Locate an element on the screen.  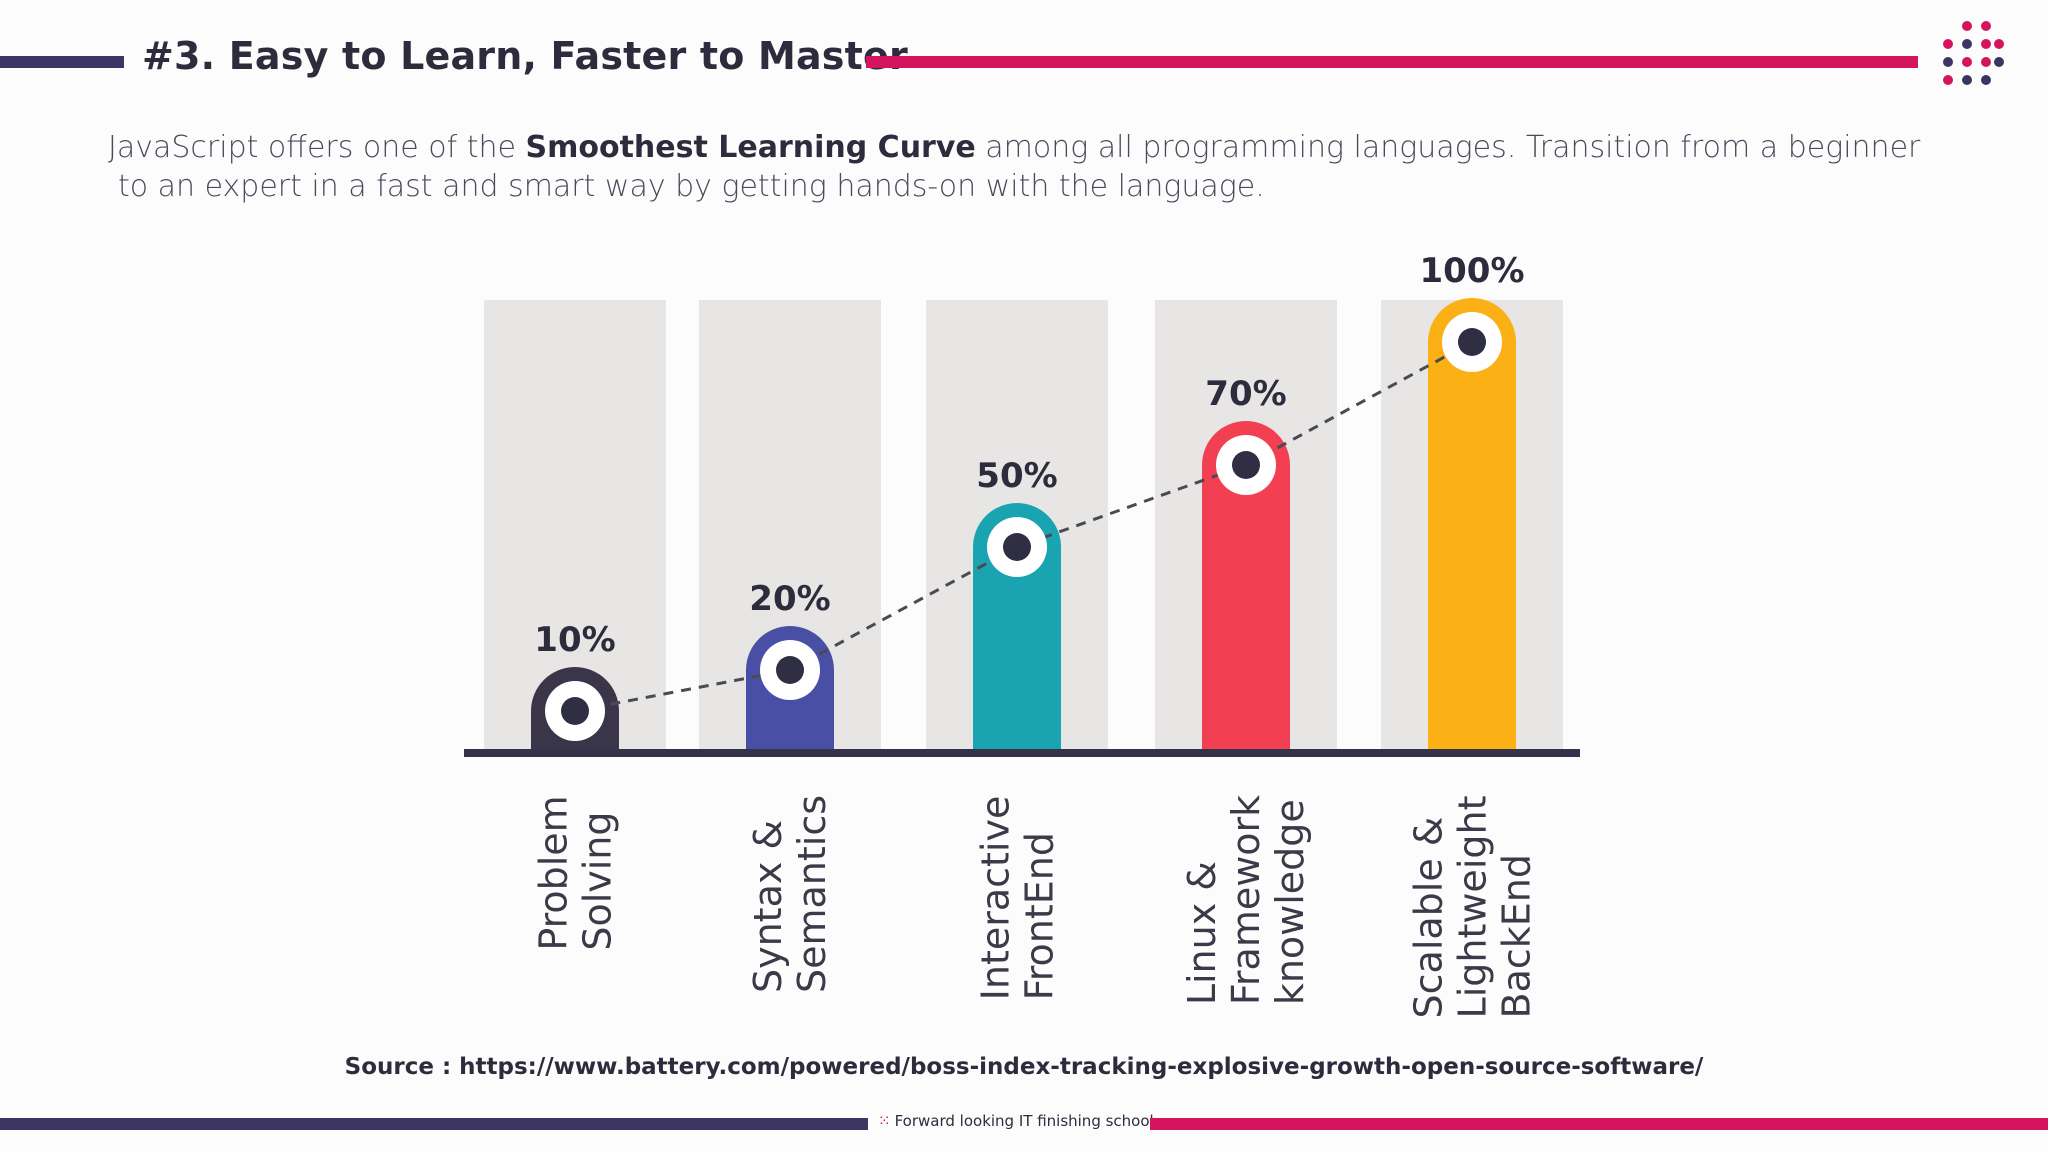
category-label: Linux & Framework knowledge is located at coordinates (1246, 900).